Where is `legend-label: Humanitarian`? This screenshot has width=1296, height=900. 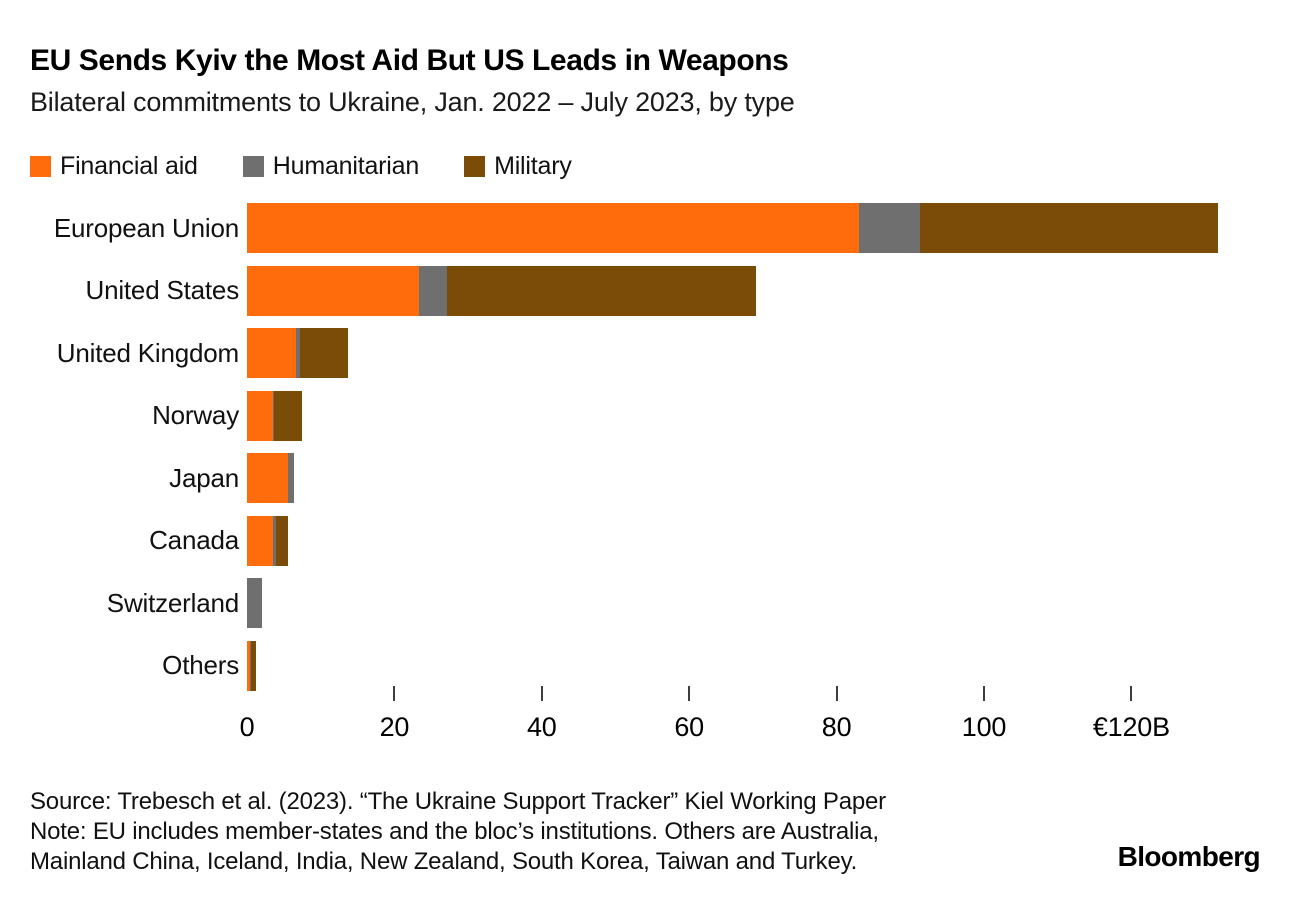 legend-label: Humanitarian is located at coordinates (346, 166).